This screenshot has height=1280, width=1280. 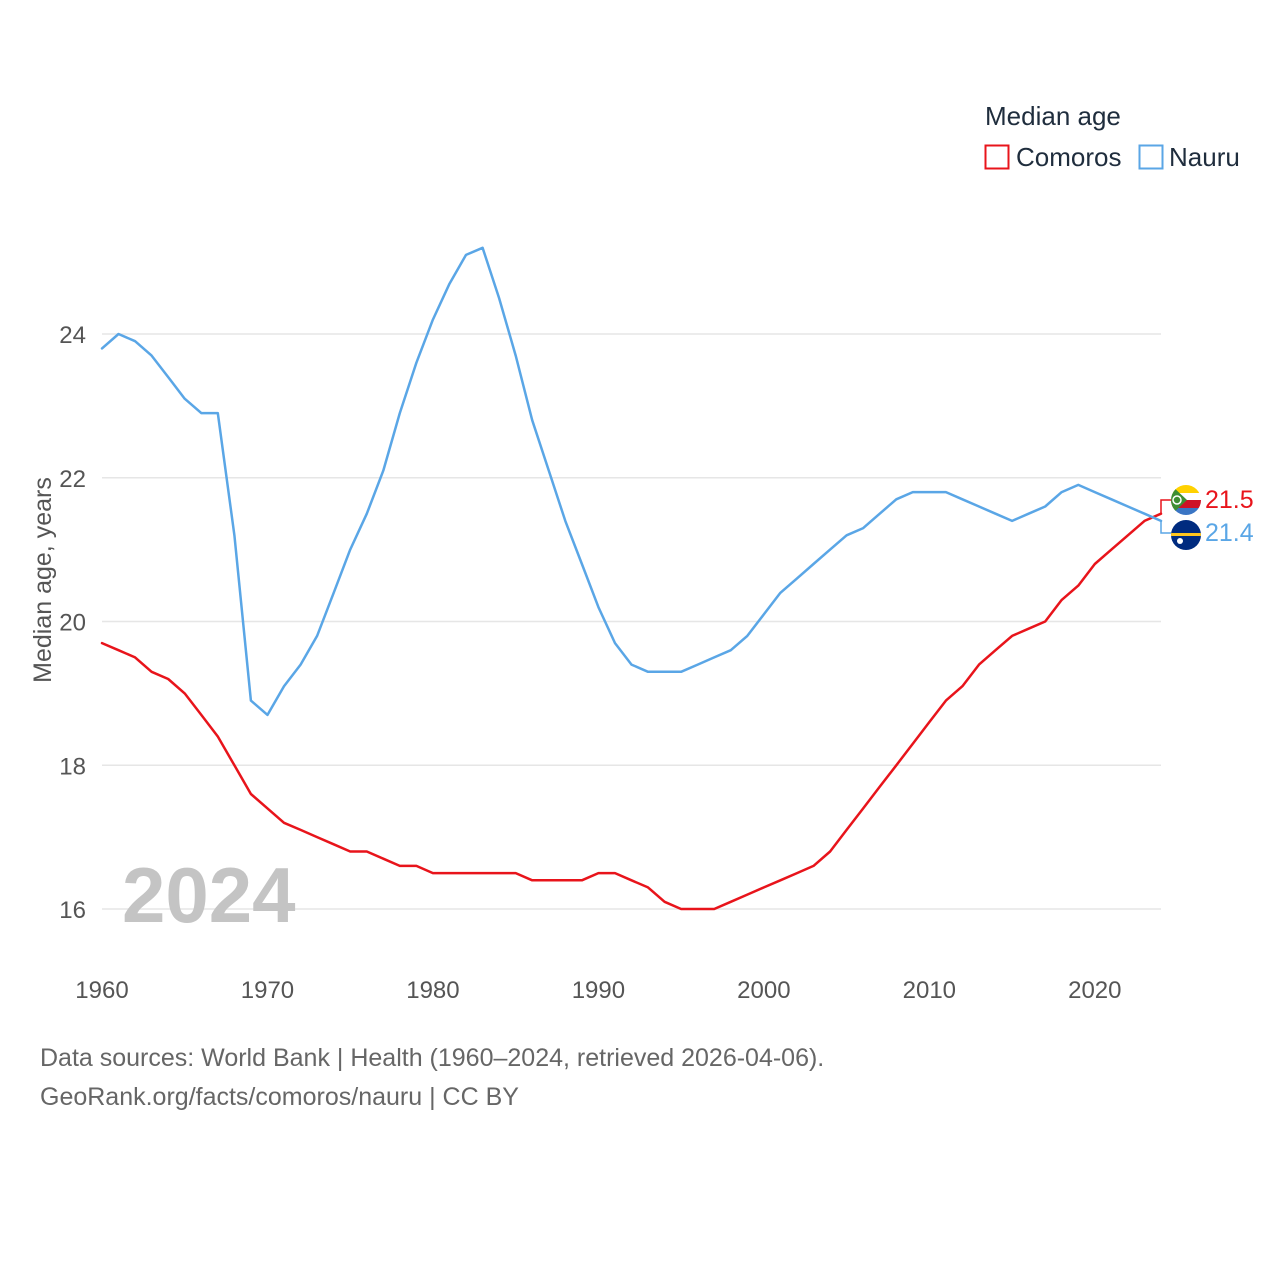 What do you see at coordinates (267, 990) in the screenshot?
I see `x-tick-label: 1970` at bounding box center [267, 990].